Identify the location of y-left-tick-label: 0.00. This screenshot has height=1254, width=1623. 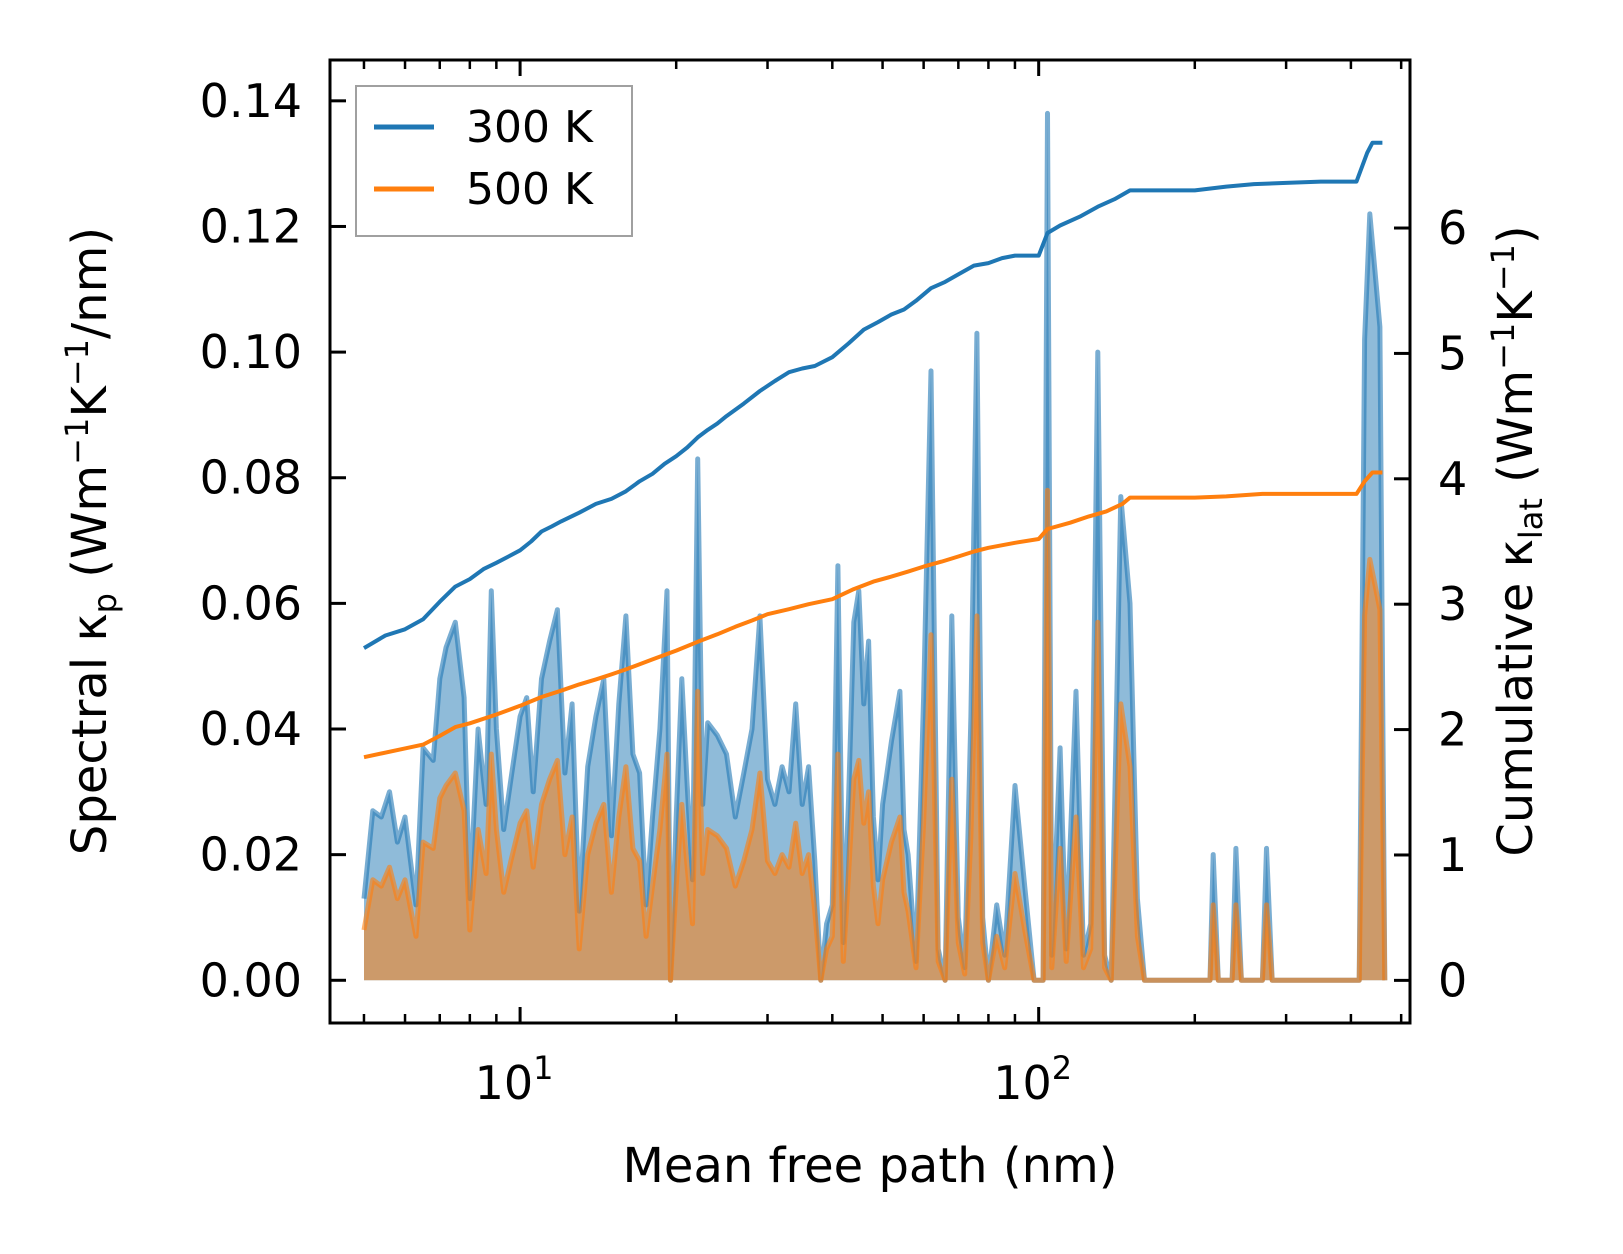
(251, 980).